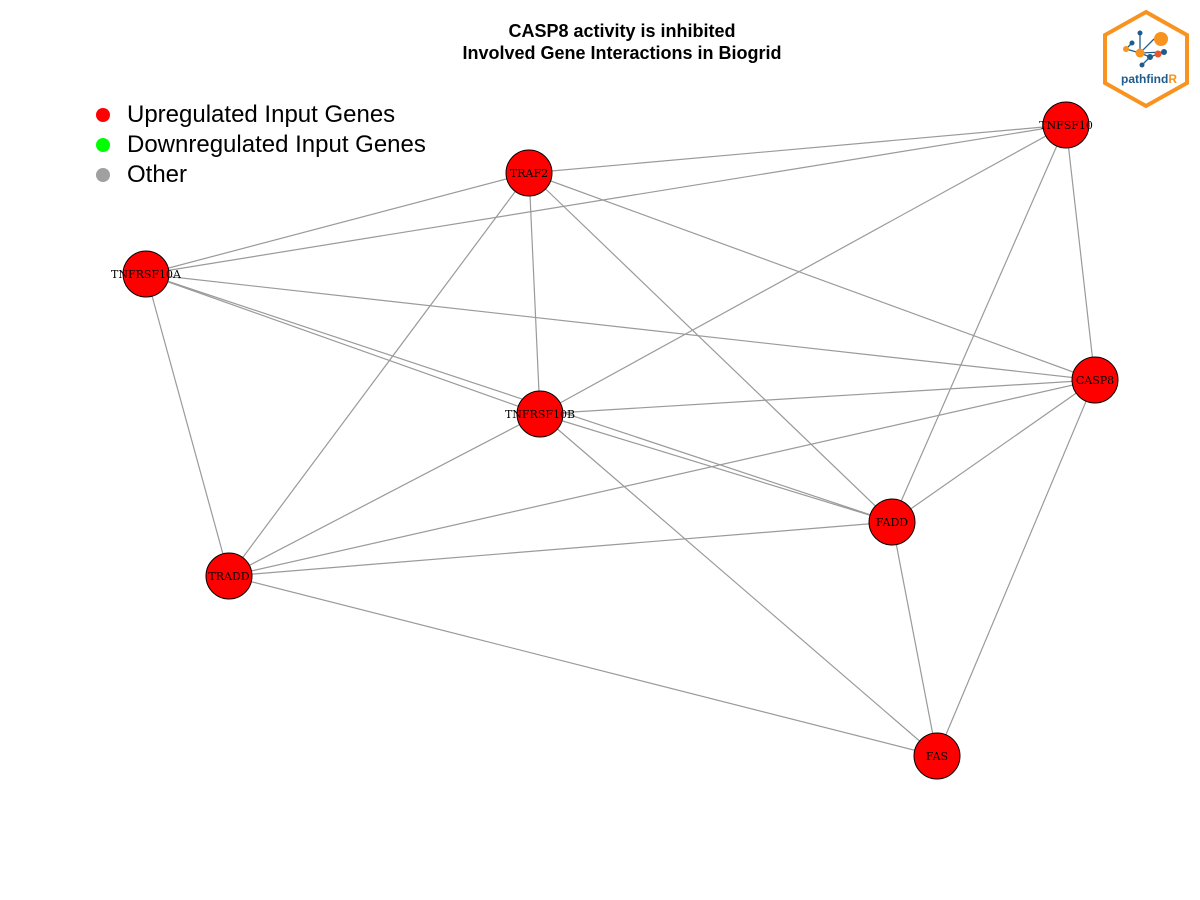 The height and width of the screenshot is (900, 1200). What do you see at coordinates (797, 149) in the screenshot?
I see `edge-traf2-tnfsf10` at bounding box center [797, 149].